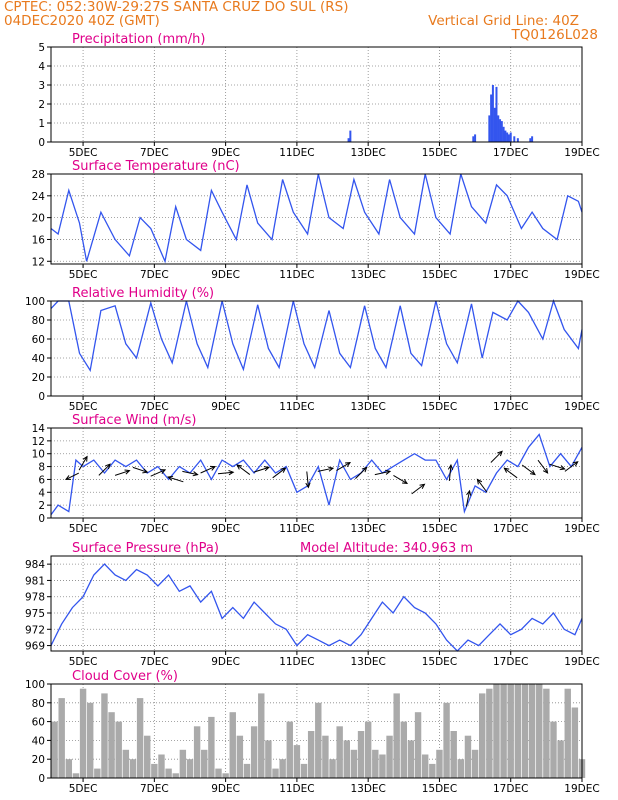  What do you see at coordinates (510, 789) in the screenshot?
I see `cloud-xtick-label: 17DEC` at bounding box center [510, 789].